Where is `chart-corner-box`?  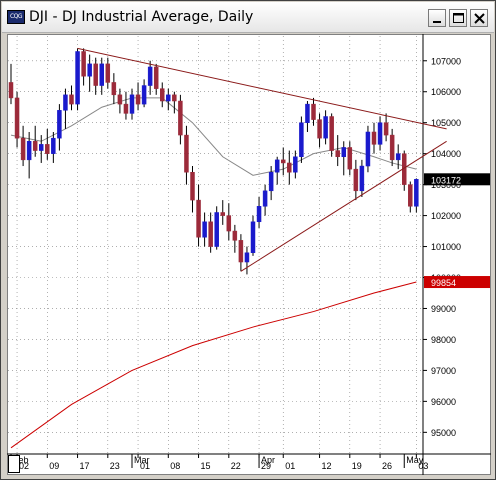
chart-corner-box is located at coordinates (14, 464).